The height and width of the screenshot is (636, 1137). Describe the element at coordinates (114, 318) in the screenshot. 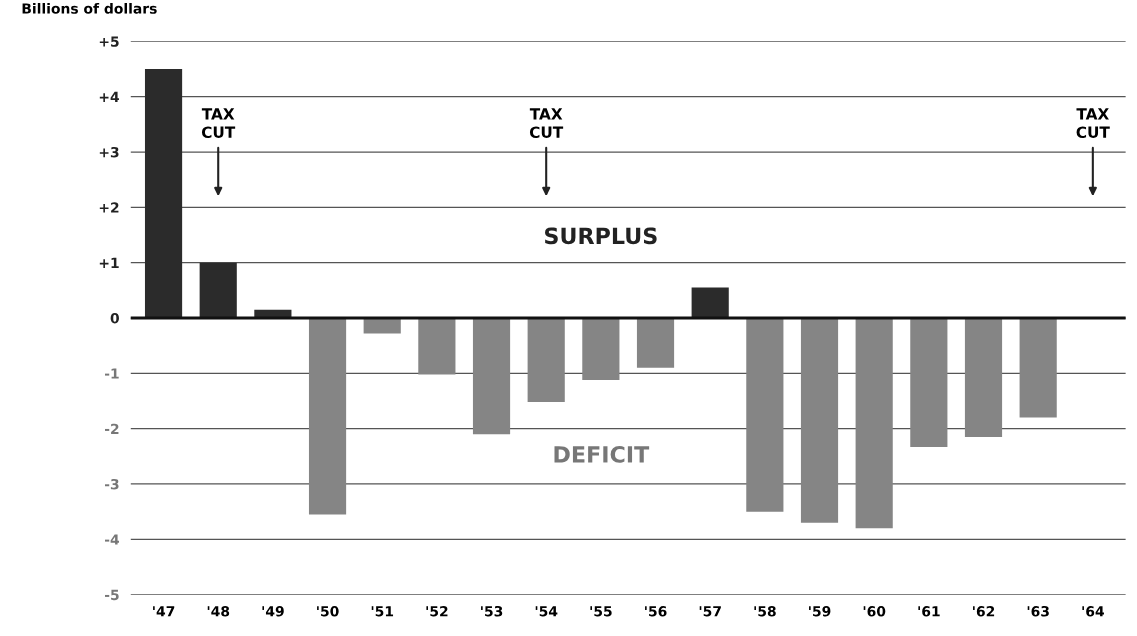

I see `y-tick-label: 0` at that location.